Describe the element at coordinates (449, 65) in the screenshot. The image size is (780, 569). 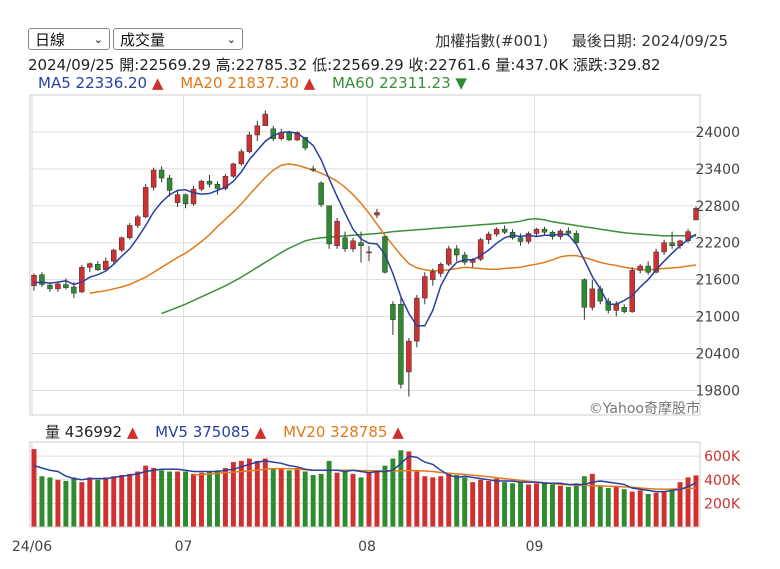
I see `ohlc-close: 收:22761.6` at that location.